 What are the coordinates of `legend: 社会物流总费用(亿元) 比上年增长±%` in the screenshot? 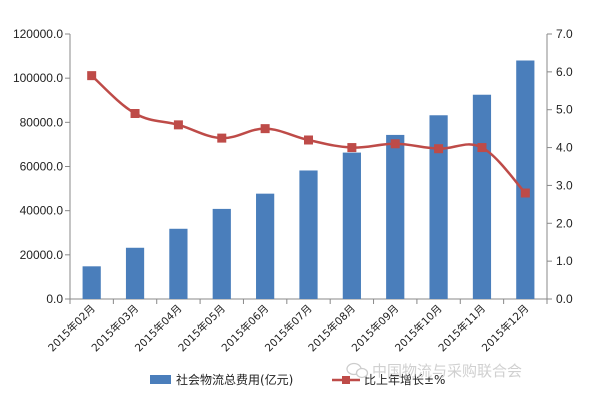 It's located at (297, 379).